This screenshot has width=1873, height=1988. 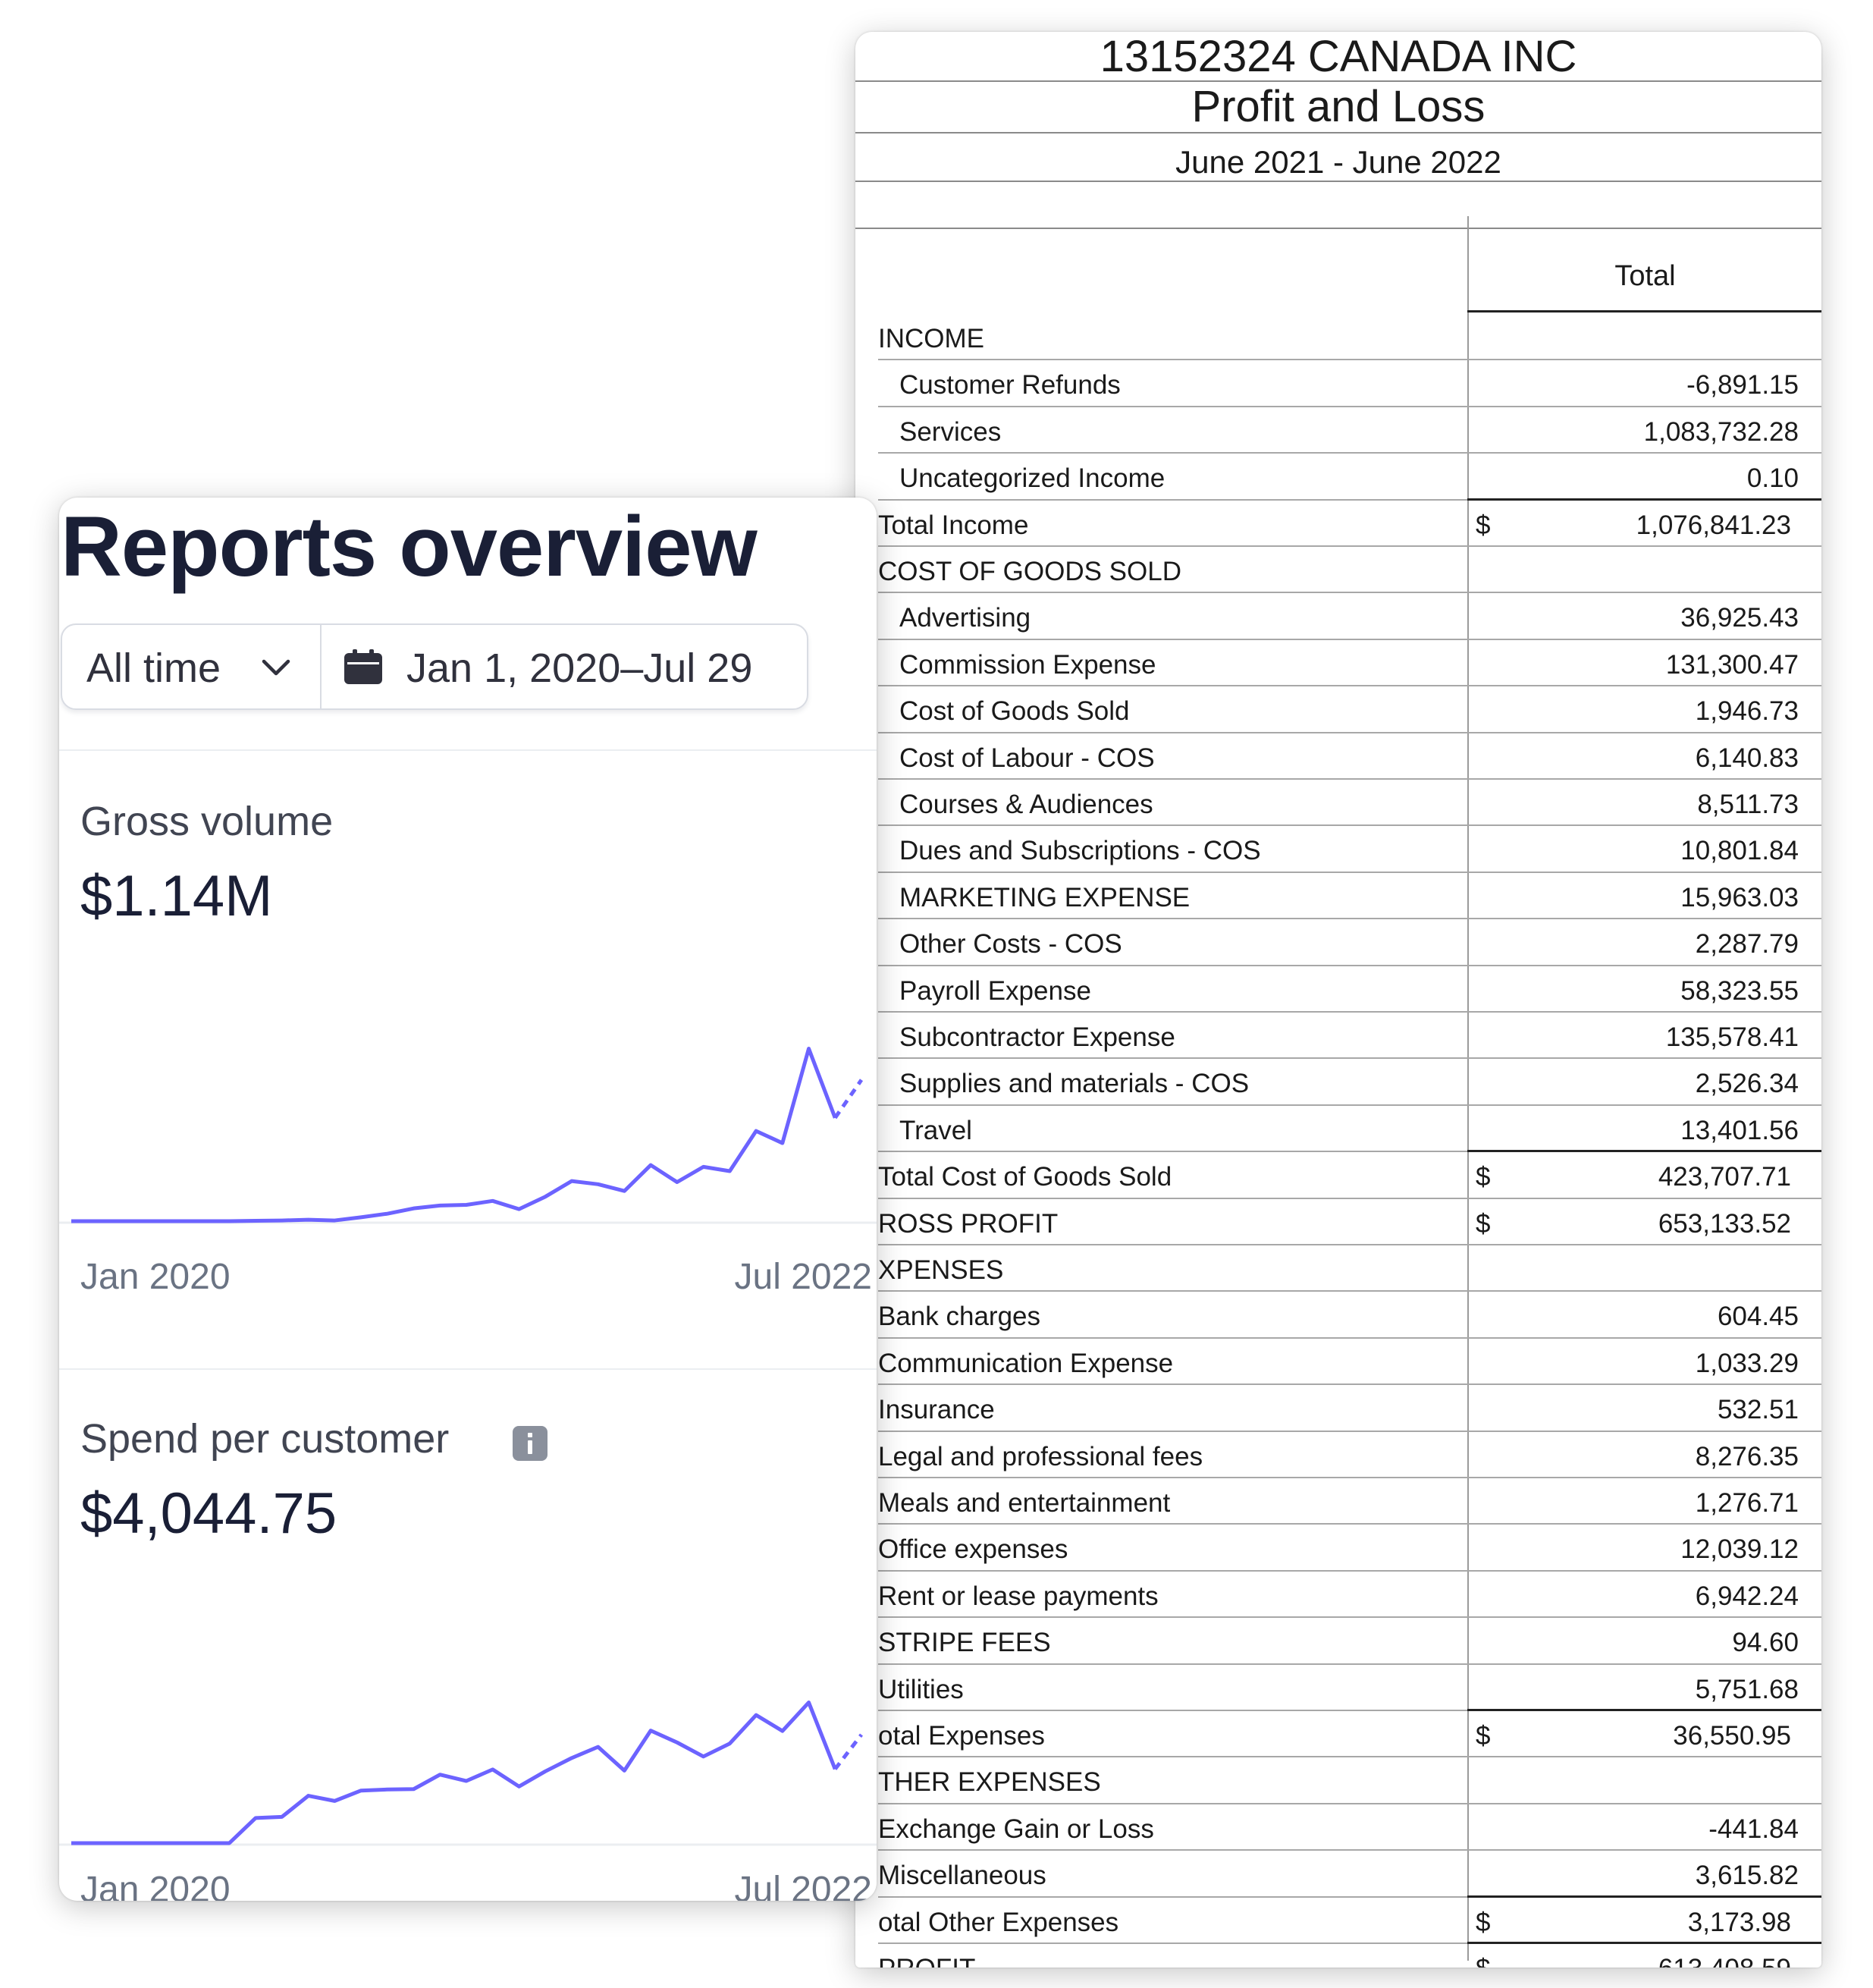 What do you see at coordinates (1338, 1595) in the screenshot?
I see `table-row: Rent or lease payments 6,942.24` at bounding box center [1338, 1595].